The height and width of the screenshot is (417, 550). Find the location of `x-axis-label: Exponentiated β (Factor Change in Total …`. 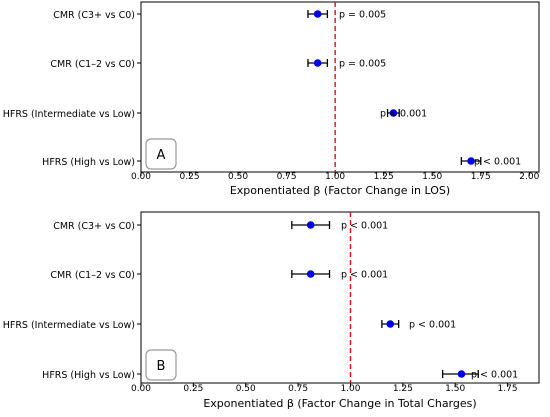

x-axis-label: Exponentiated β (Factor Change in Total … is located at coordinates (339, 403).